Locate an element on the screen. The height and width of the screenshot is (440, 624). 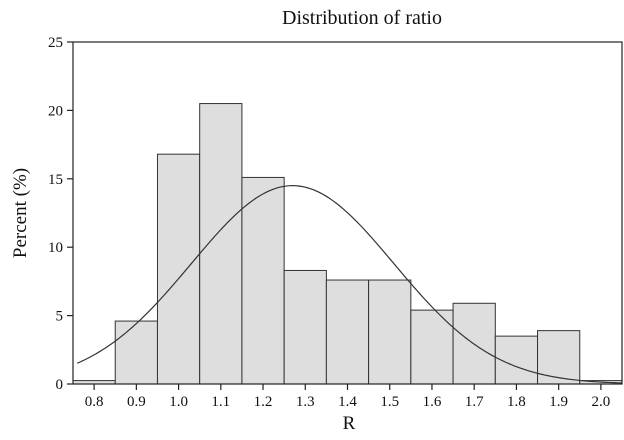
x-tick-label-1.6: 1.6 is located at coordinates (432, 402).